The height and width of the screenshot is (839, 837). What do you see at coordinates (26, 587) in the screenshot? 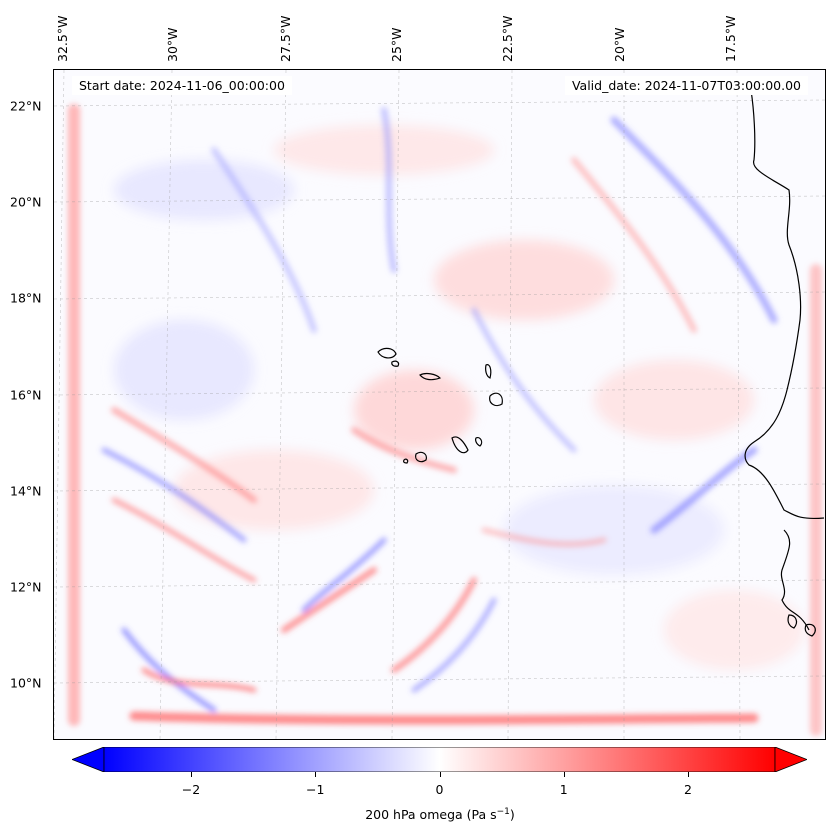
I see `lat-tick-label: 12°N` at bounding box center [26, 587].